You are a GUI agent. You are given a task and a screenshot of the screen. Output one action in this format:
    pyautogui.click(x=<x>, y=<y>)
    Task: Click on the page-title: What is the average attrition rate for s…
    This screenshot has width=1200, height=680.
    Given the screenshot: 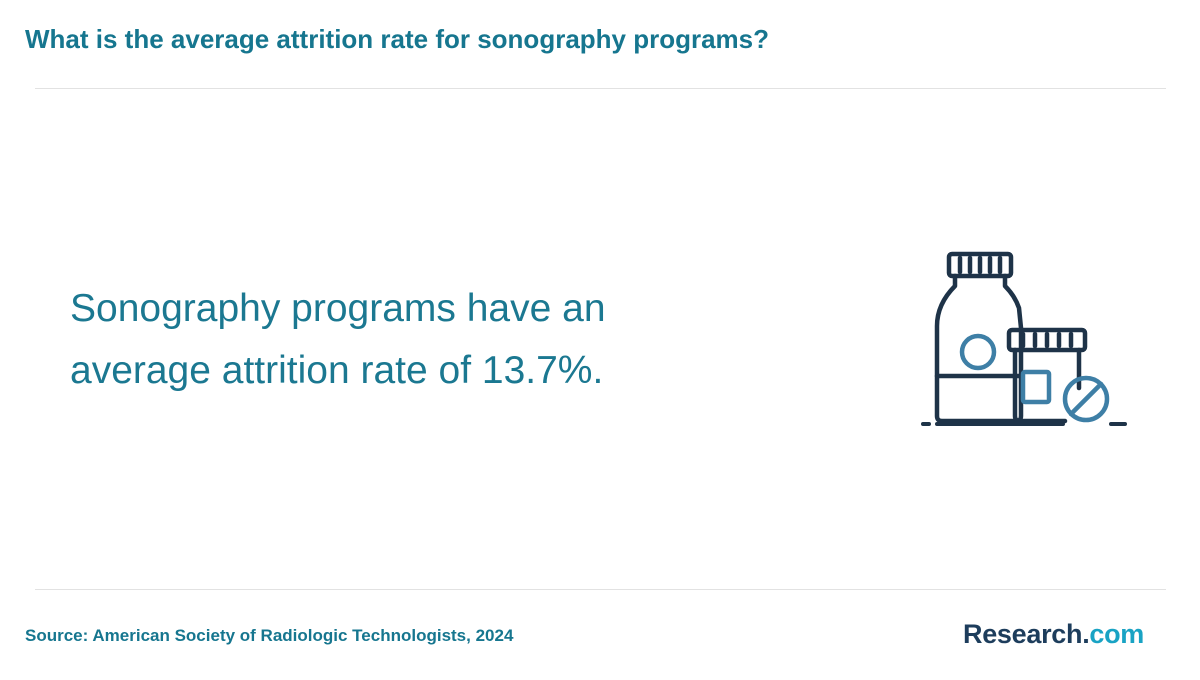 What is the action you would take?
    pyautogui.click(x=397, y=39)
    